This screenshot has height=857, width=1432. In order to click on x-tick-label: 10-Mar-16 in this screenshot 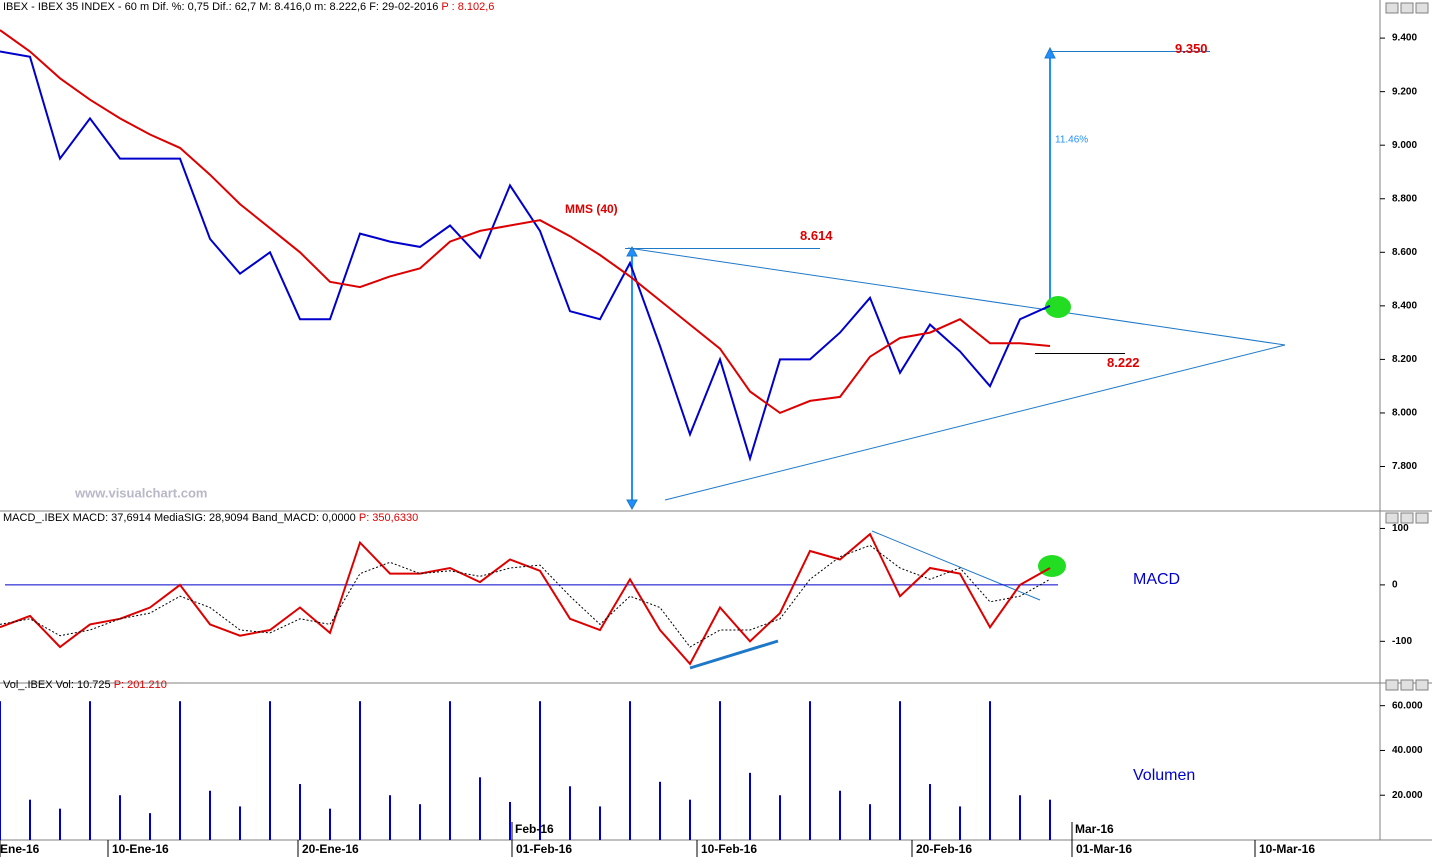, I will do `click(1287, 849)`.